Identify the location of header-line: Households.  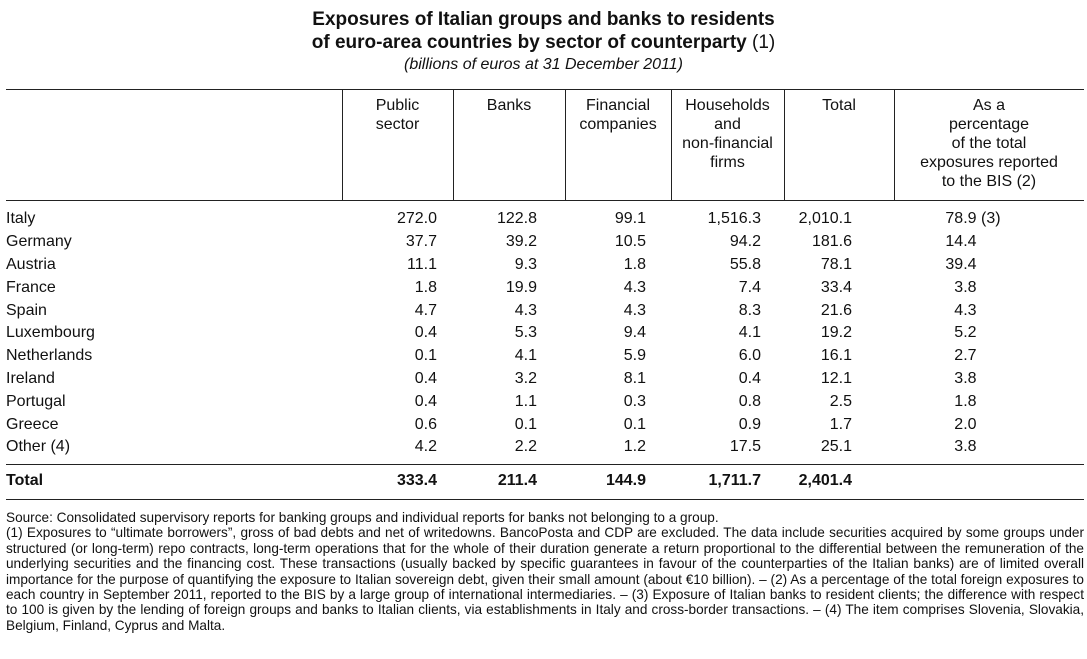
(727, 105).